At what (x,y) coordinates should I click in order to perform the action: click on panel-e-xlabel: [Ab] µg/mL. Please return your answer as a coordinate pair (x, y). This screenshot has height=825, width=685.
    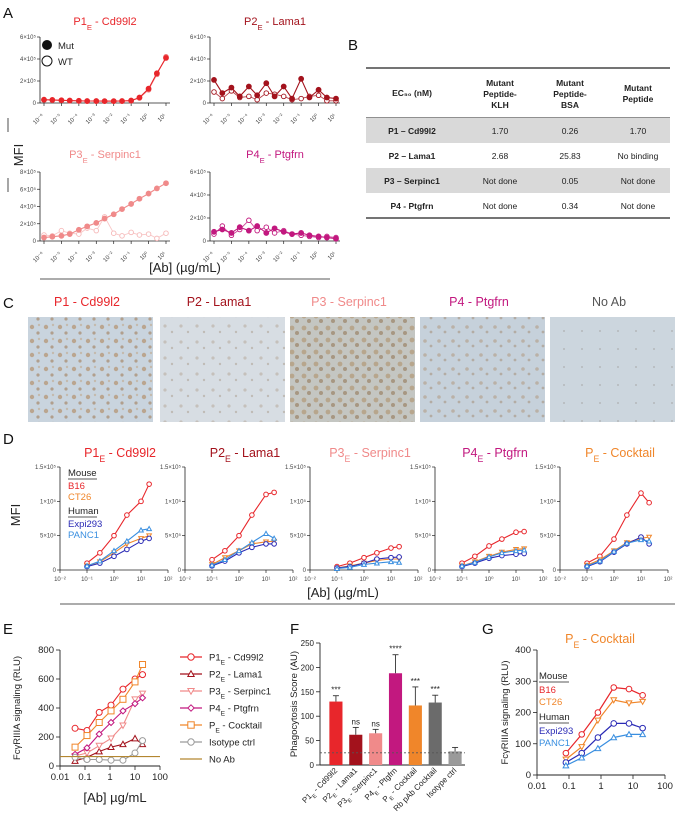
    Looking at the image, I should click on (114, 797).